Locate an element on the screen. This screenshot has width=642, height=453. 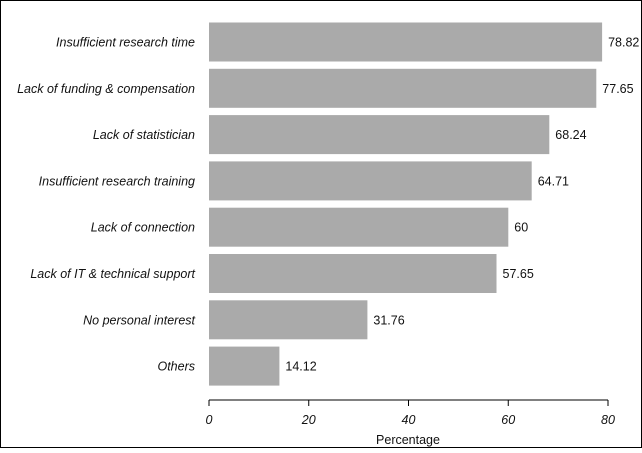
bar-lack-of-connection is located at coordinates (359, 227).